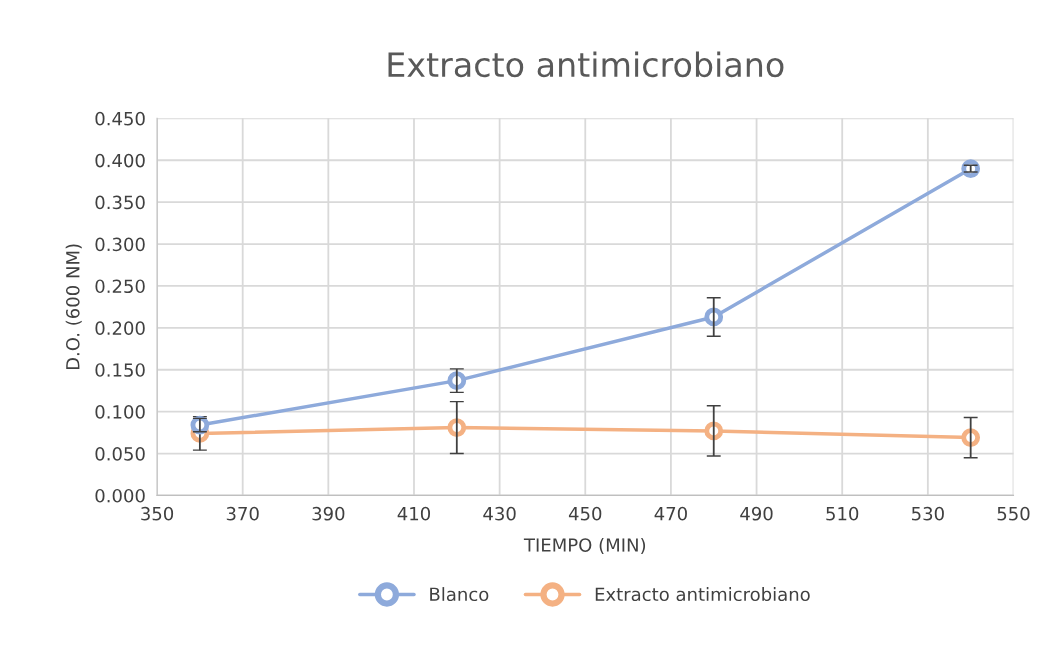 The width and height of the screenshot is (1047, 665). Describe the element at coordinates (499, 513) in the screenshot. I see `x-tick-label: 430` at that location.